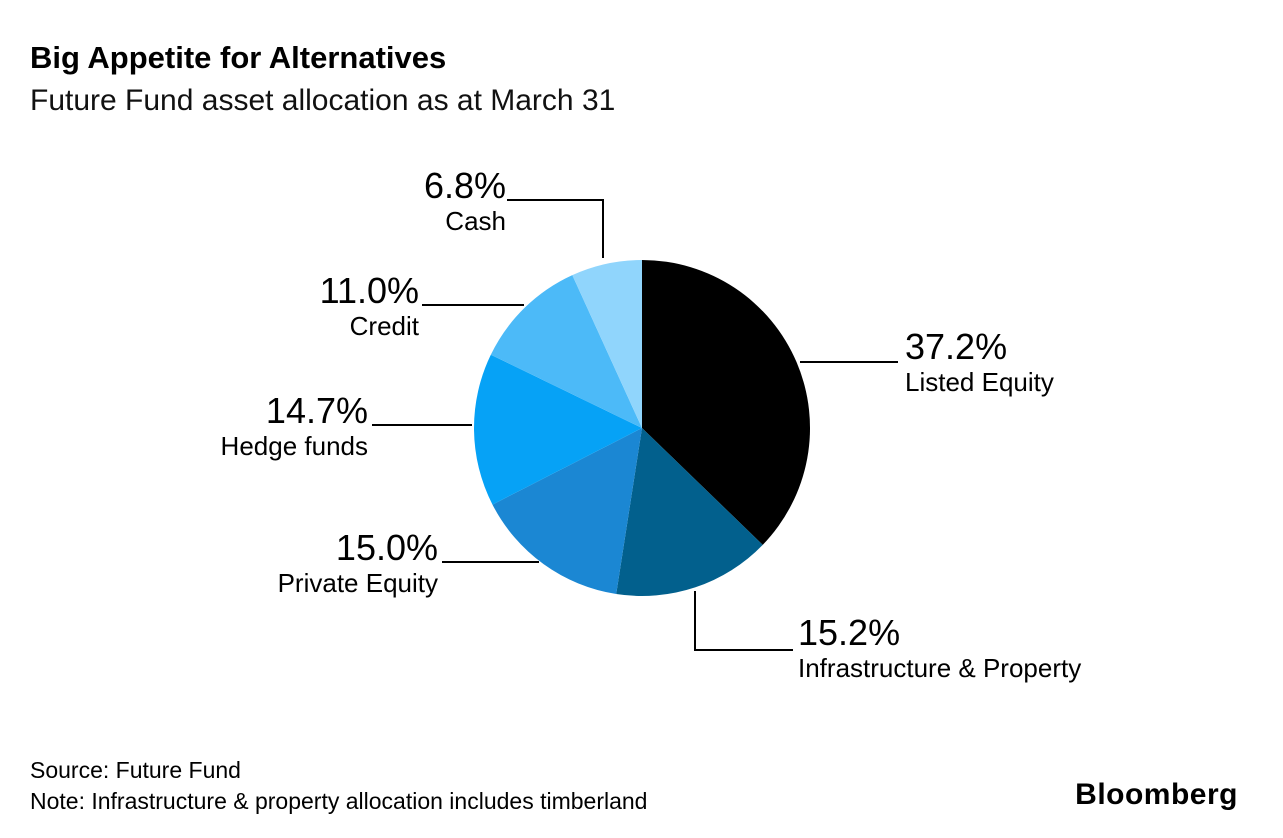 The width and height of the screenshot is (1283, 838). I want to click on leader-line-infrastructure, so click(743, 621).